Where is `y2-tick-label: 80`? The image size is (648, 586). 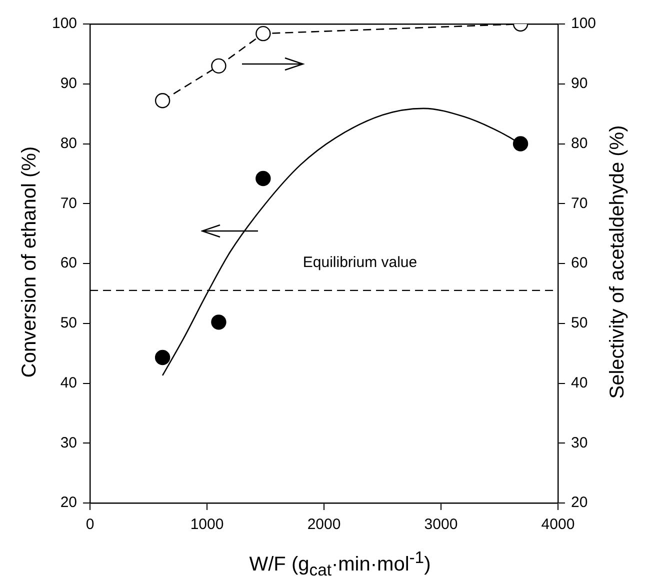 y2-tick-label: 80 is located at coordinates (579, 143).